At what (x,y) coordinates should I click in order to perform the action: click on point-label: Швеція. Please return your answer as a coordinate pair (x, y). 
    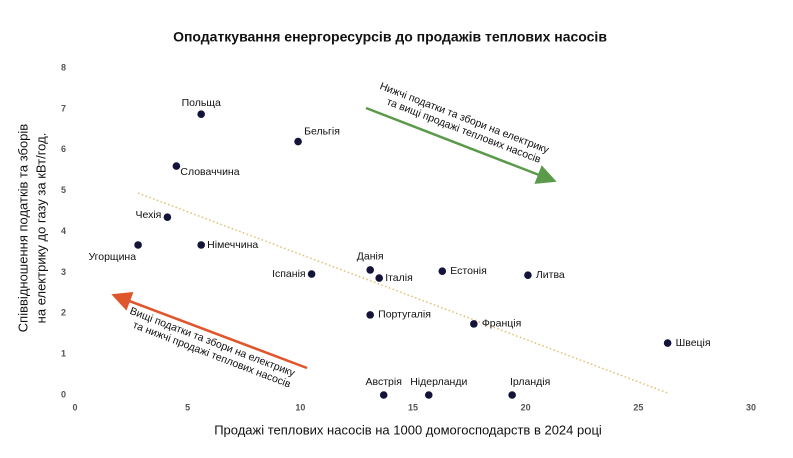
    Looking at the image, I should click on (693, 343).